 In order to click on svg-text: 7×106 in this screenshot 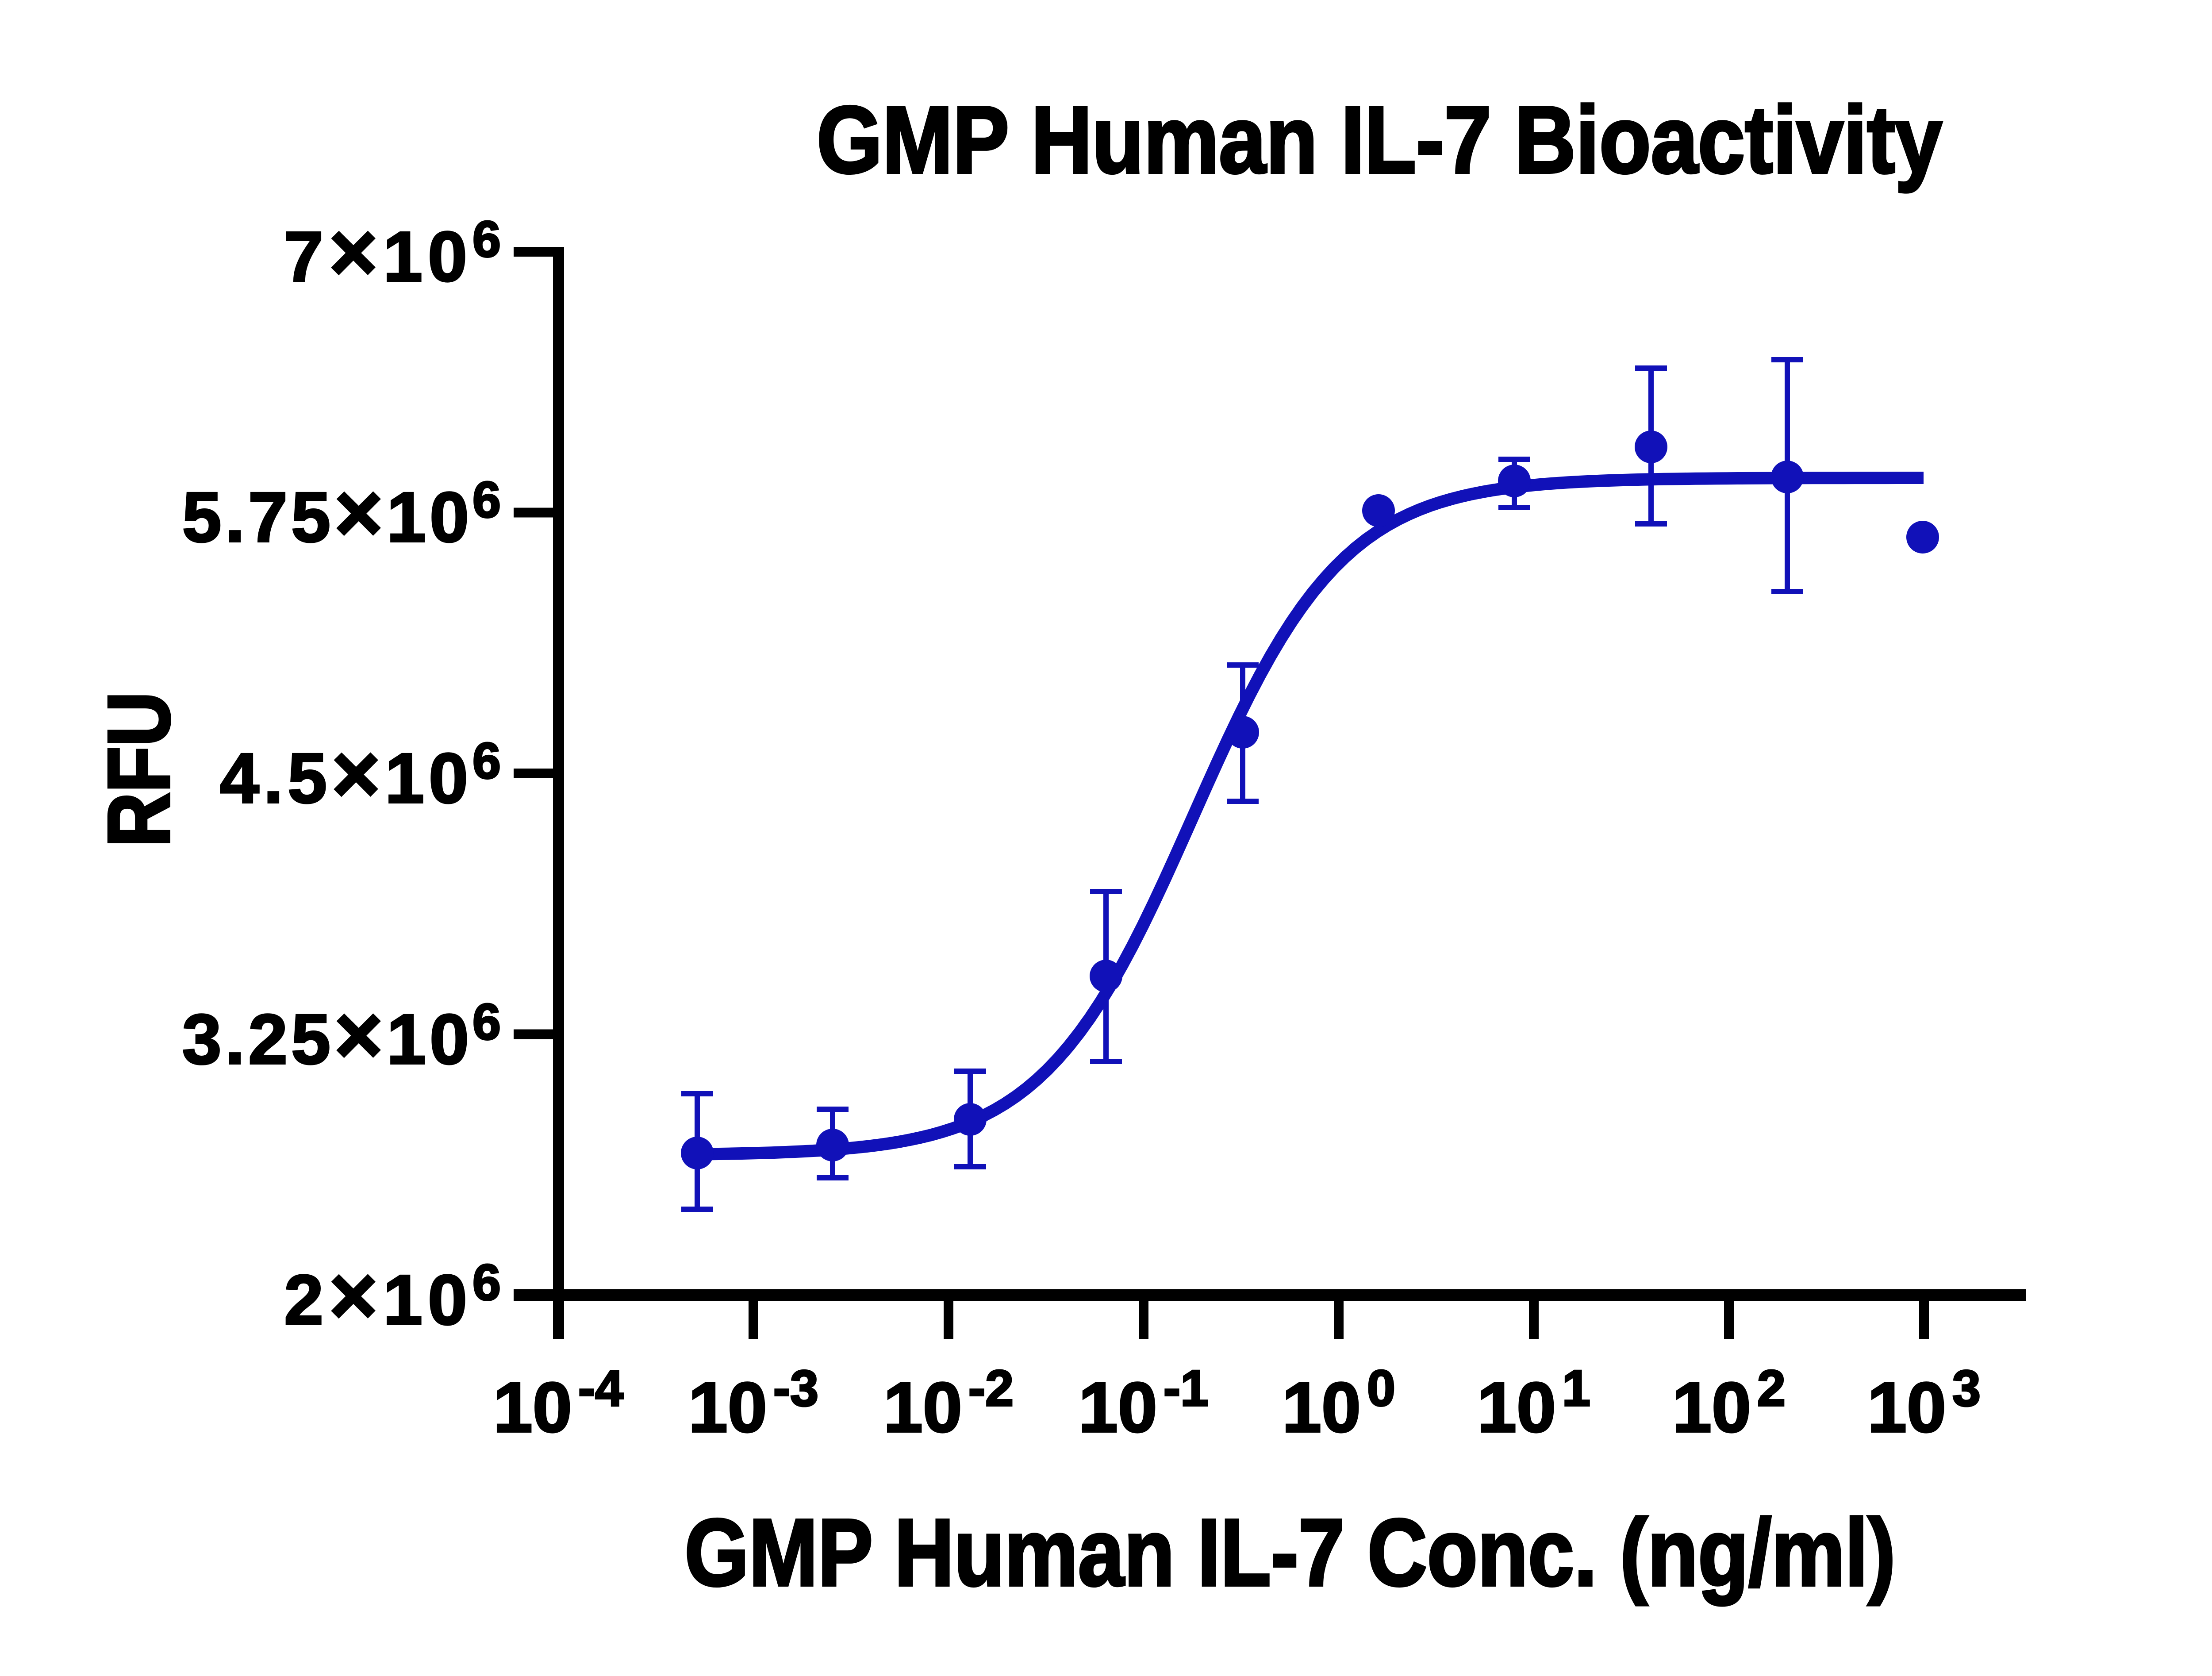, I will do `click(393, 252)`.